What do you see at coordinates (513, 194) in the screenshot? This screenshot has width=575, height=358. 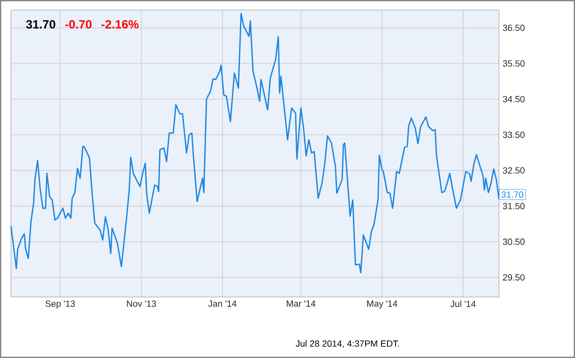 I see `annotation: 31.70` at bounding box center [513, 194].